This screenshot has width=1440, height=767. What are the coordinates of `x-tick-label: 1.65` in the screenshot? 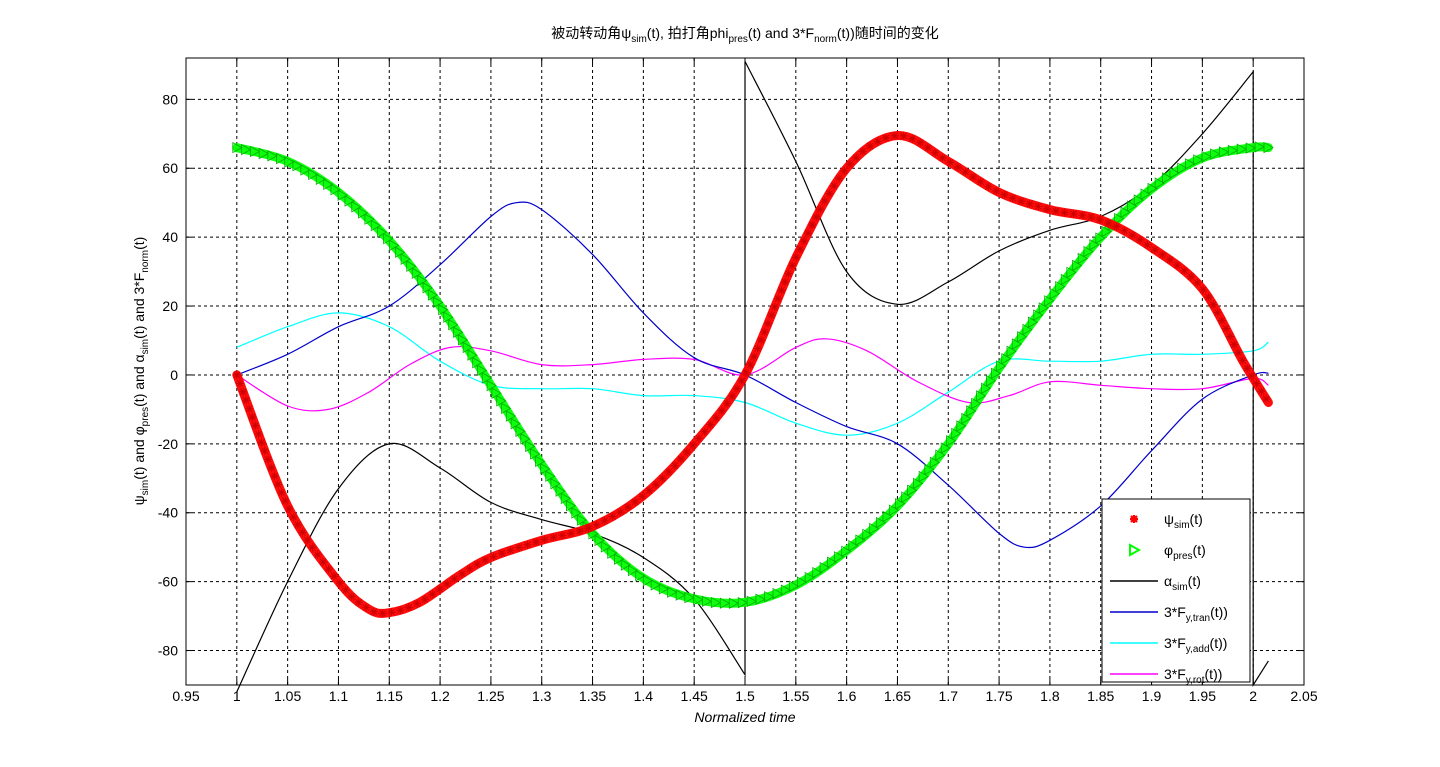 It's located at (897, 696).